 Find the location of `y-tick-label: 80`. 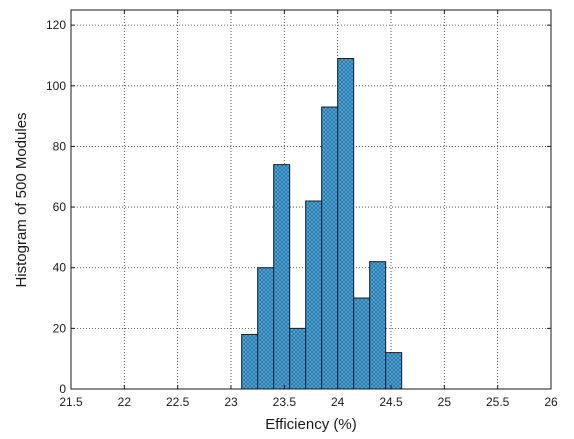

y-tick-label: 80 is located at coordinates (60, 146).